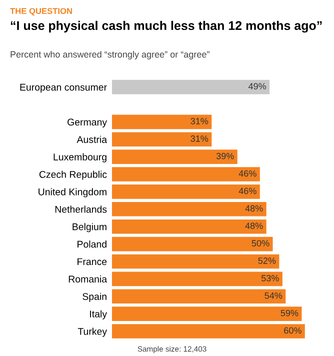 This screenshot has height=356, width=334. Describe the element at coordinates (94, 297) in the screenshot. I see `y-tick-label: Spain` at that location.